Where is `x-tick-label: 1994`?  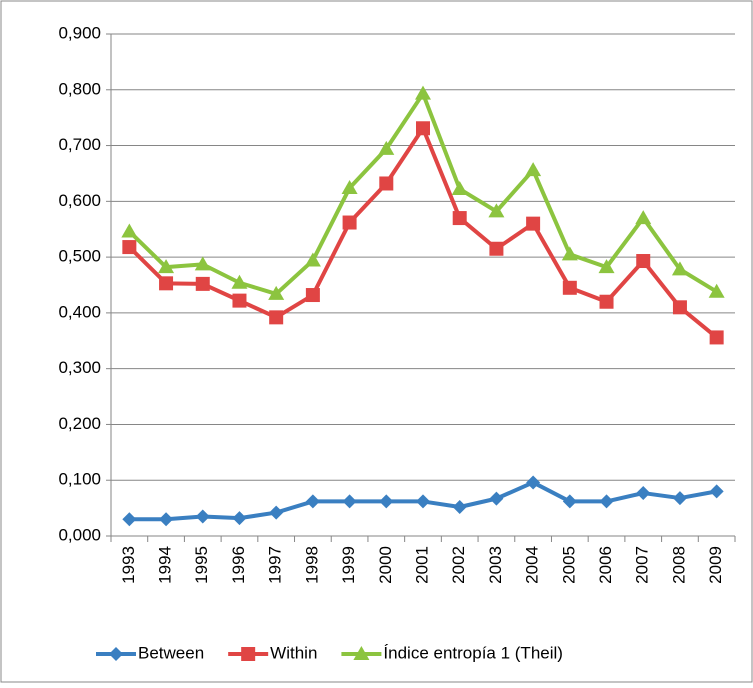 x-tick-label: 1994 is located at coordinates (165, 565).